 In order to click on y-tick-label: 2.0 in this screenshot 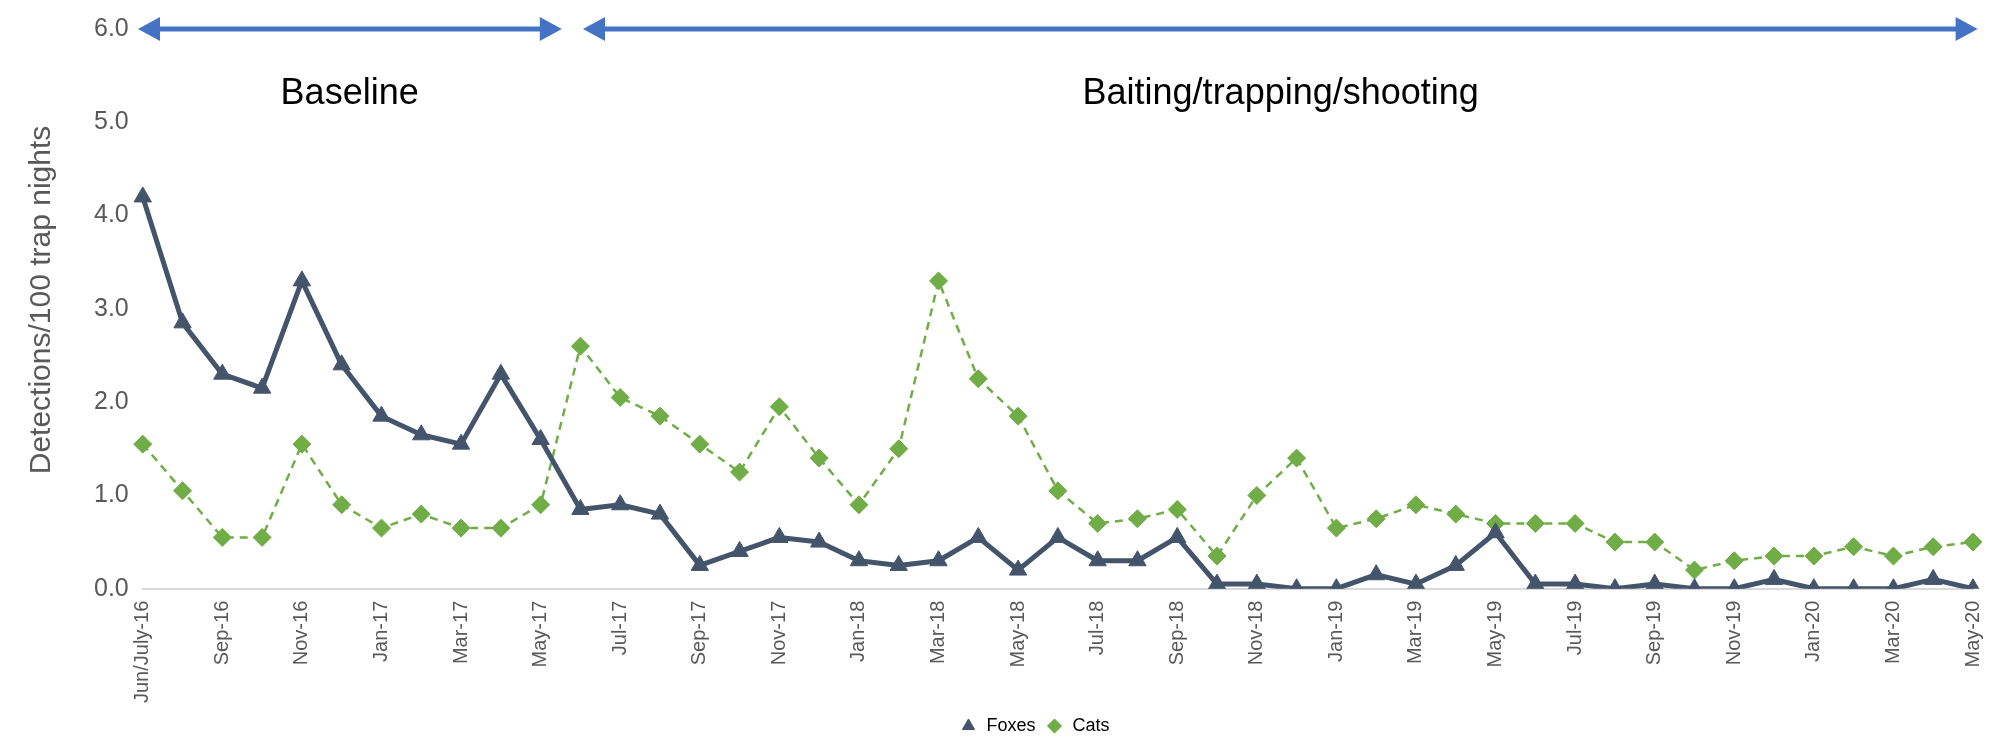, I will do `click(111, 400)`.